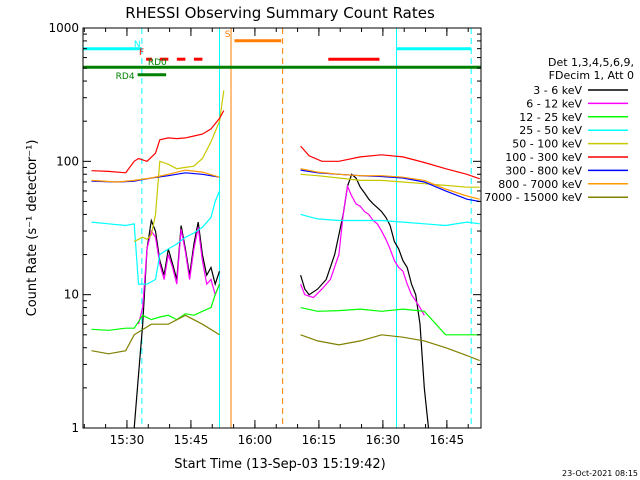 The image size is (640, 480). I want to click on legend-label-1: 6 - 12 keV, so click(554, 103).